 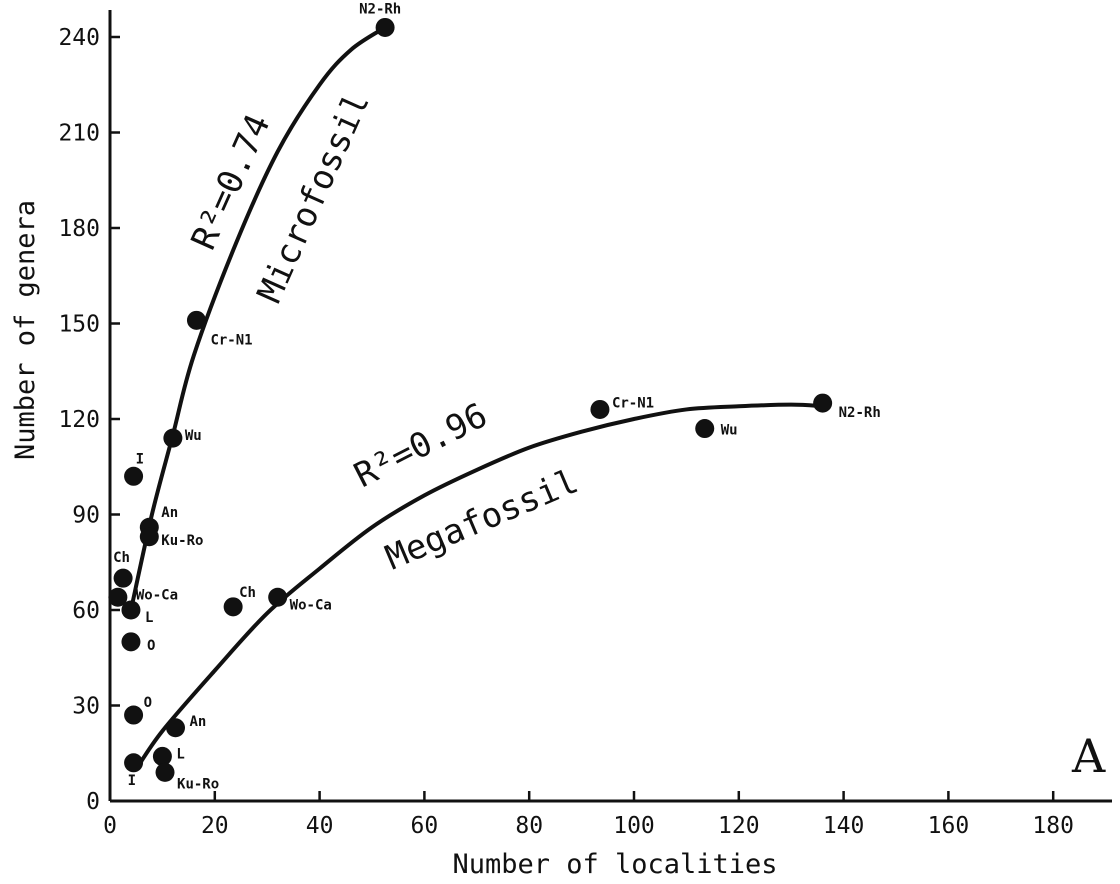 I want to click on x-tick-label: 120, so click(x=739, y=826).